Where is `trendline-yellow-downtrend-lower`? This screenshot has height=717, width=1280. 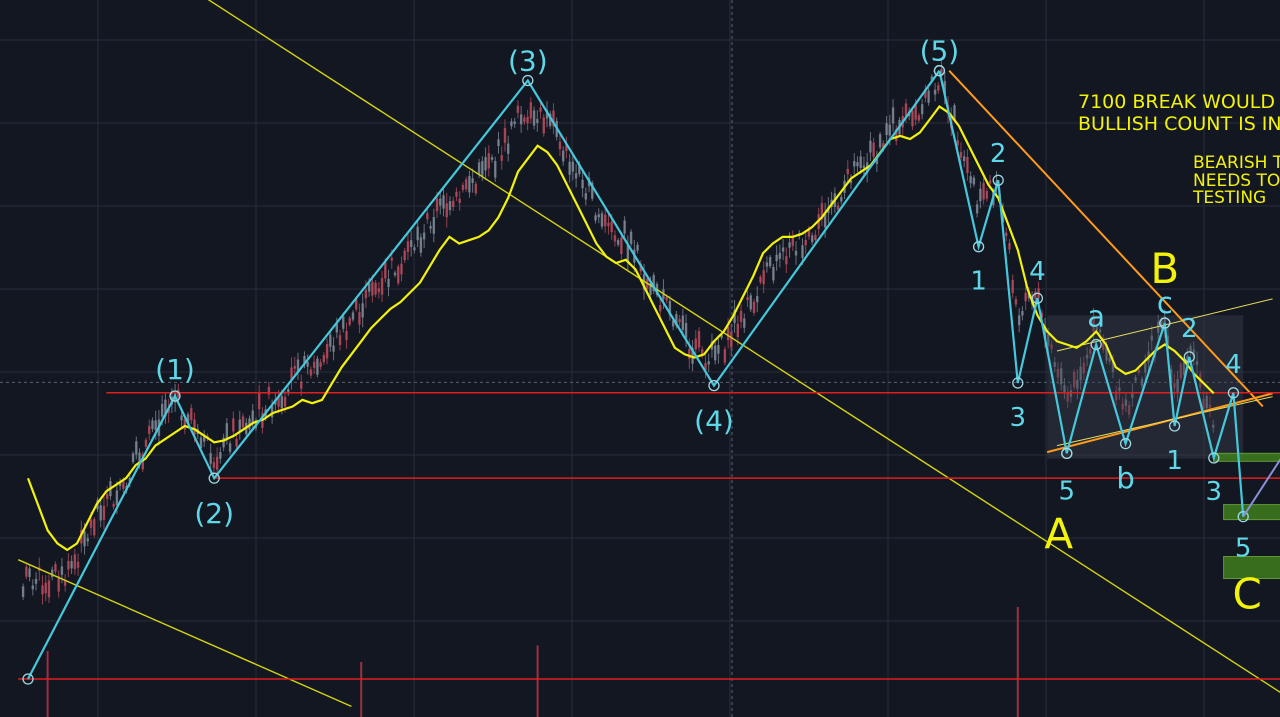 trendline-yellow-downtrend-lower is located at coordinates (184, 633).